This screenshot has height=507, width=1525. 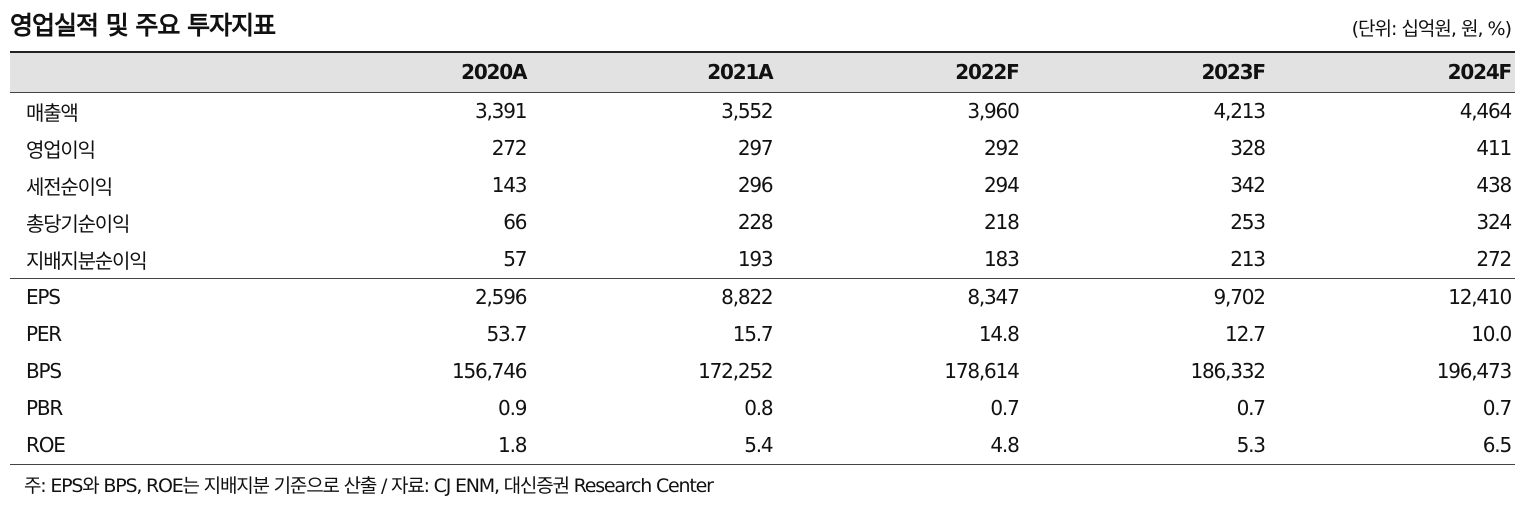 What do you see at coordinates (1002, 185) in the screenshot?
I see `table-cell: 294` at bounding box center [1002, 185].